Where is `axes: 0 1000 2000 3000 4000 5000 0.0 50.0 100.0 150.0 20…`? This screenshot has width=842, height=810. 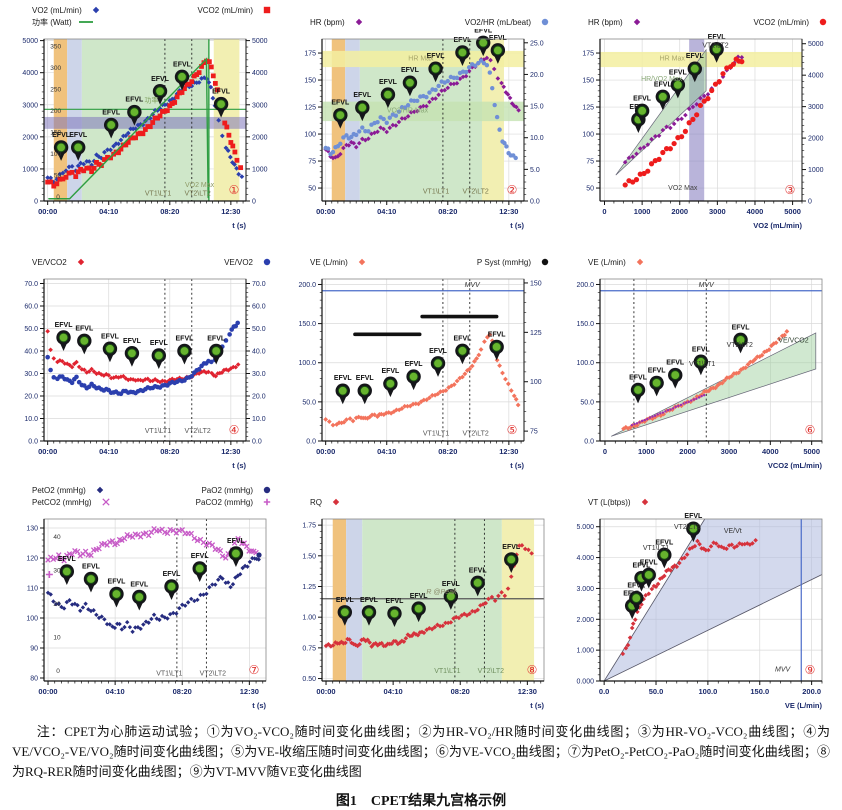
axes: 0 1000 2000 3000 4000 5000 0.0 50.0 100.0 150.0 20… is located at coordinates (699, 374).